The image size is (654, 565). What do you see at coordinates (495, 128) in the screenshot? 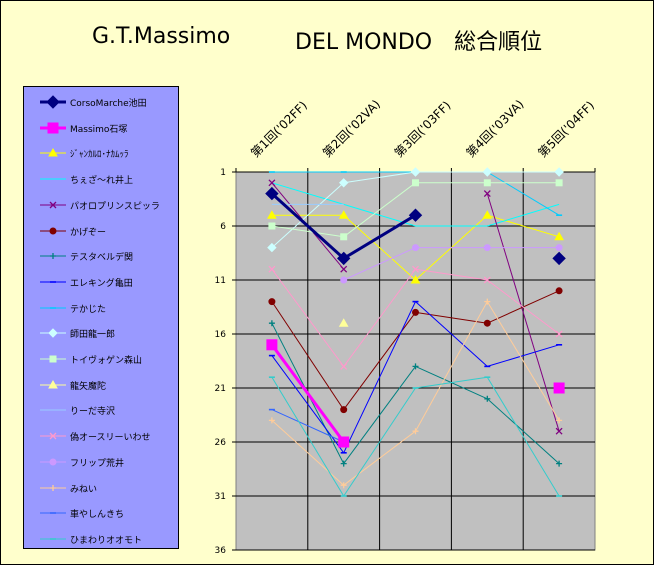
I see `x-category-label: 第4回('03VA)` at bounding box center [495, 128].